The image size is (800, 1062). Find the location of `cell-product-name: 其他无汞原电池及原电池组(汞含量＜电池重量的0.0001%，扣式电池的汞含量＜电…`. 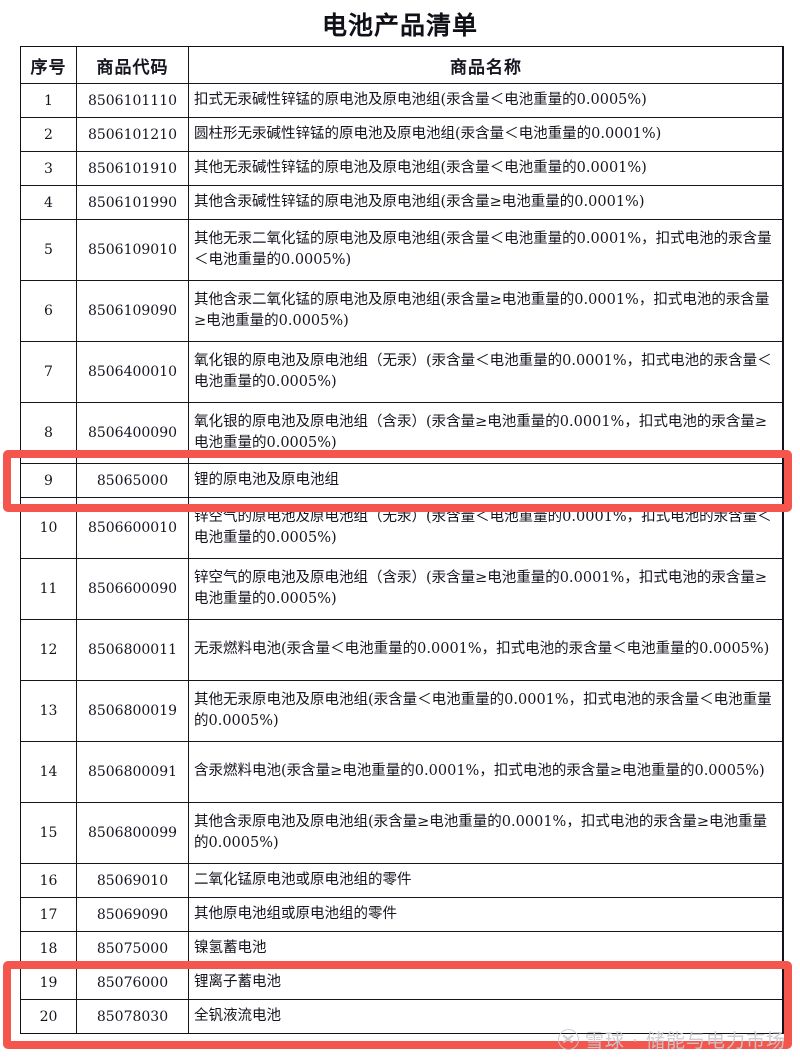

cell-product-name: 其他无汞原电池及原电池组(汞含量＜电池重量的0.0001%，扣式电池的汞含量＜电… is located at coordinates (486, 711).